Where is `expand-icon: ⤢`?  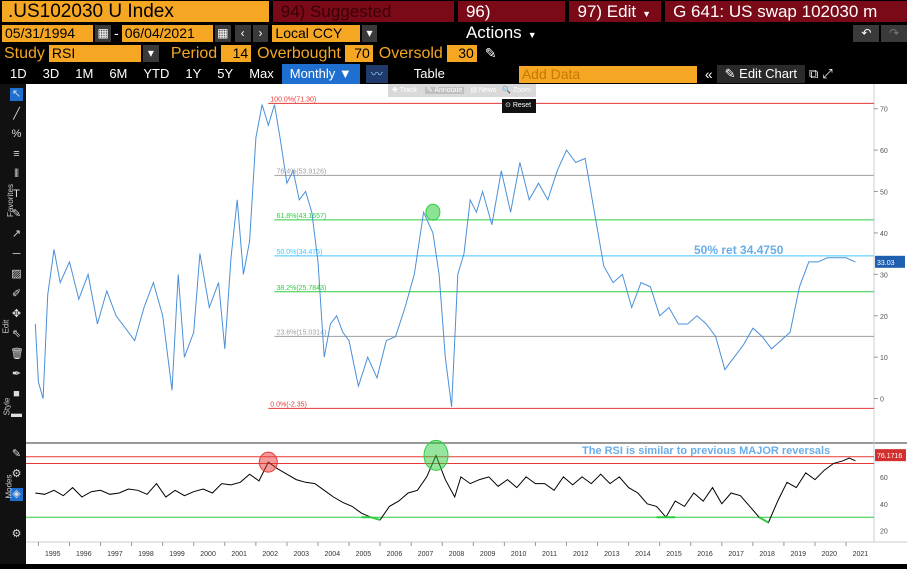
expand-icon: ⤢ is located at coordinates (827, 73).